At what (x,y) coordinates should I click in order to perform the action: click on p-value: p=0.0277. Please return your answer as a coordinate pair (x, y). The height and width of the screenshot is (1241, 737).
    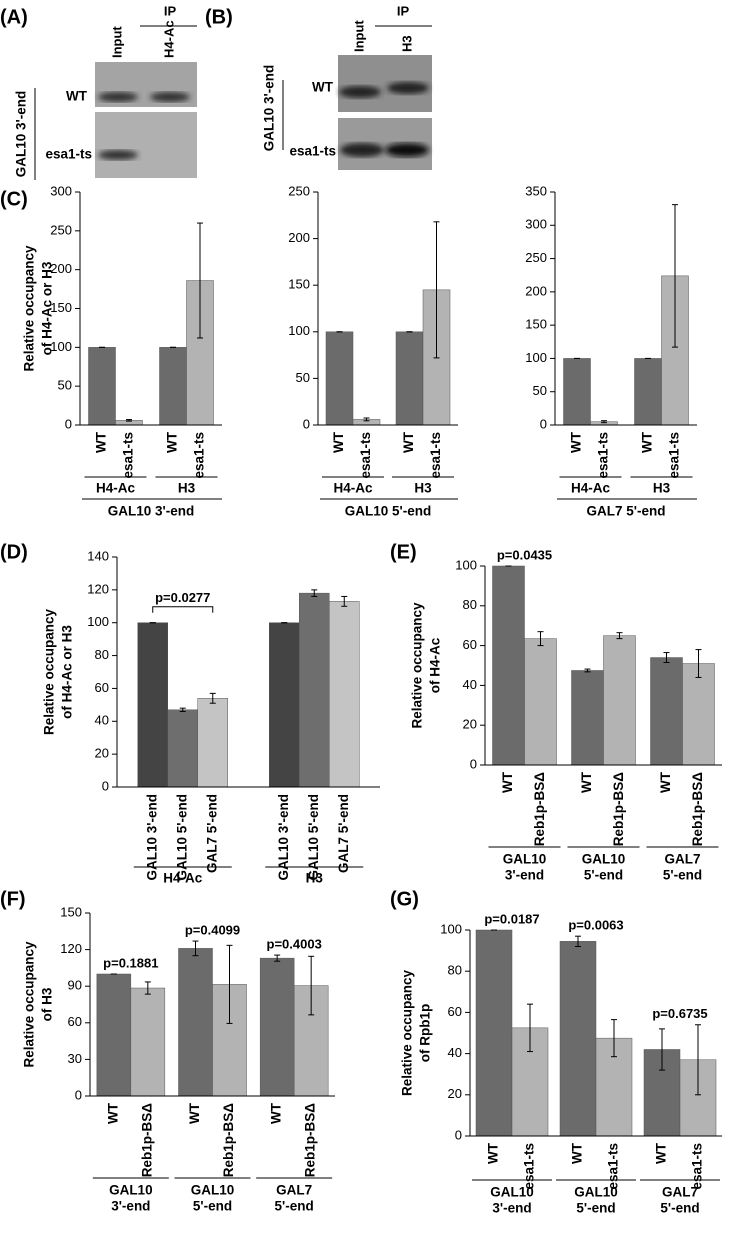
    Looking at the image, I should click on (182, 597).